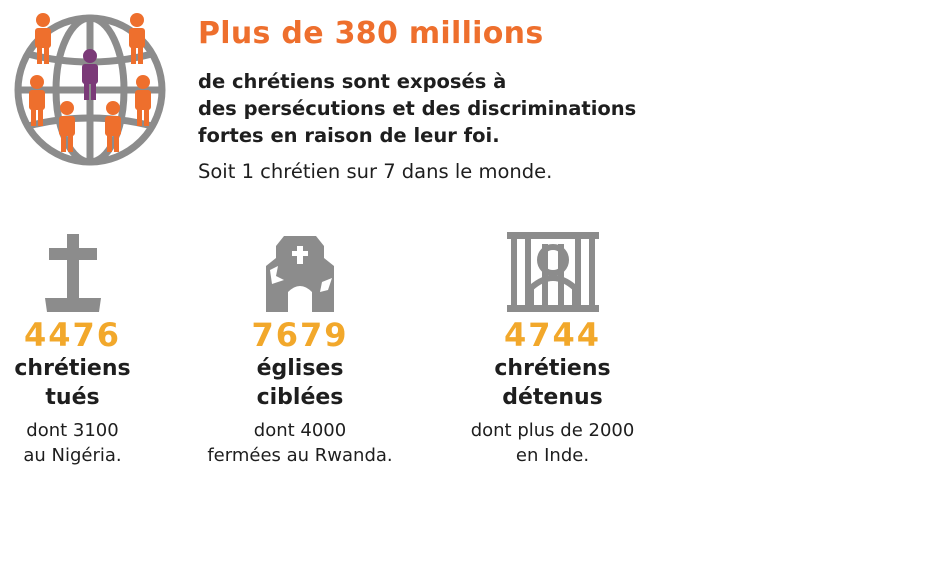 This screenshot has width=945, height=565. Describe the element at coordinates (300, 455) in the screenshot. I see `stat-detail: fermées au Rwanda.` at that location.